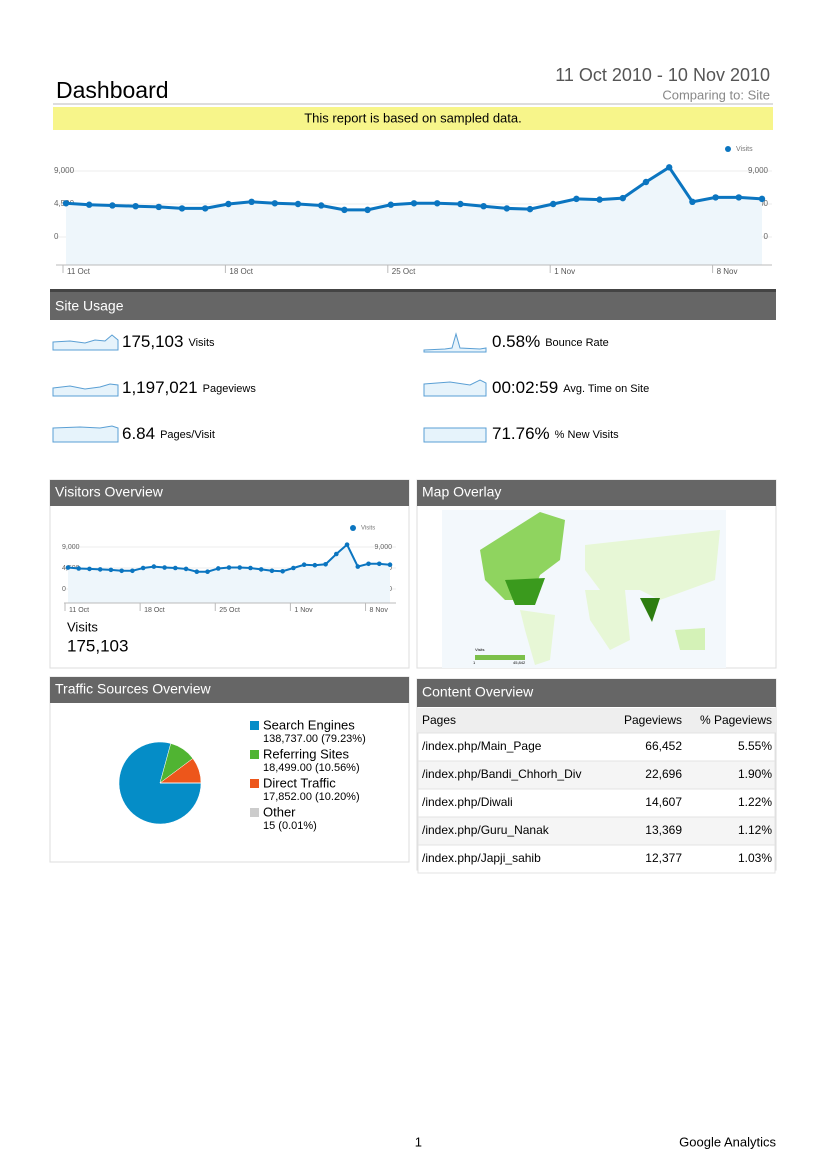 The width and height of the screenshot is (826, 1169). What do you see at coordinates (189, 387) in the screenshot?
I see `metric: 1,197,021 Pageviews` at bounding box center [189, 387].